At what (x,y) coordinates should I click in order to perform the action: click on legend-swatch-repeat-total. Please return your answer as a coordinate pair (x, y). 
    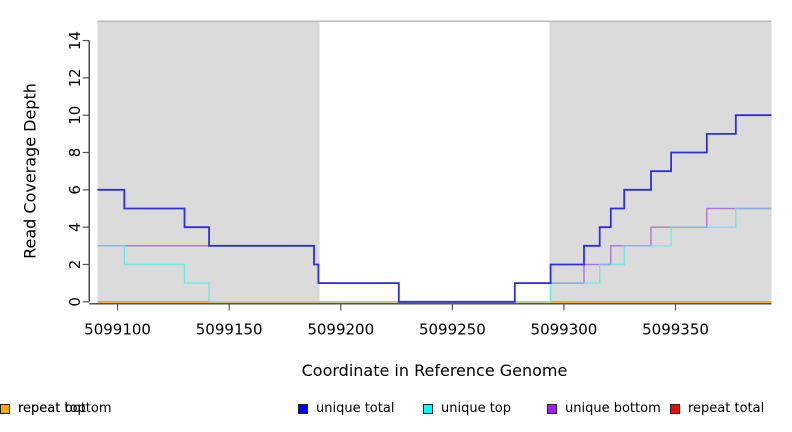
    Looking at the image, I should click on (675, 408).